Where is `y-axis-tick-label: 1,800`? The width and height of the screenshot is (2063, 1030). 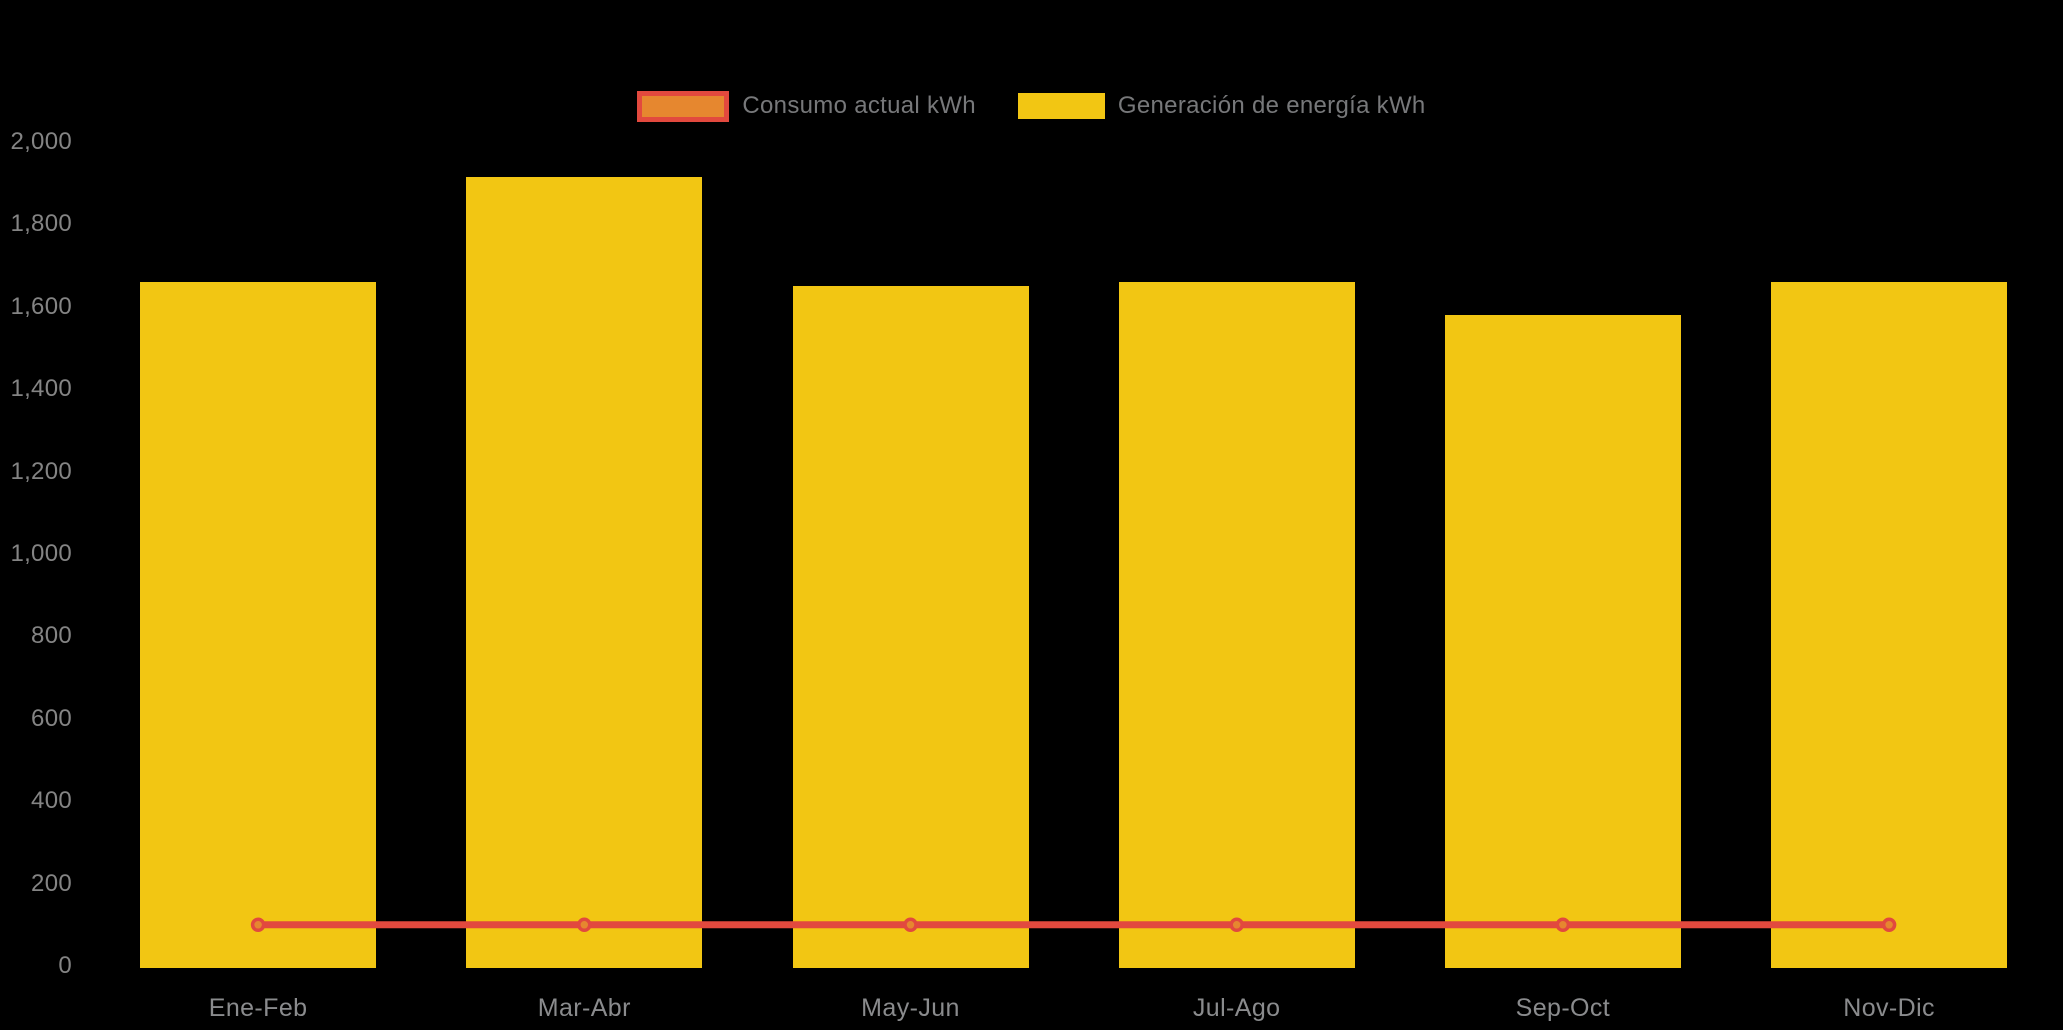
y-axis-tick-label: 1,800 is located at coordinates (41, 224).